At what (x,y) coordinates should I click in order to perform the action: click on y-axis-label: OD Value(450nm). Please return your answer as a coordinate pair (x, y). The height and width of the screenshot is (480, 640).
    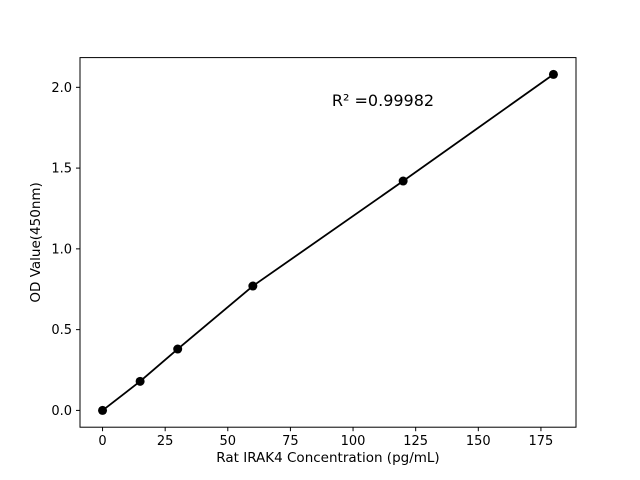
    Looking at the image, I should click on (36, 242).